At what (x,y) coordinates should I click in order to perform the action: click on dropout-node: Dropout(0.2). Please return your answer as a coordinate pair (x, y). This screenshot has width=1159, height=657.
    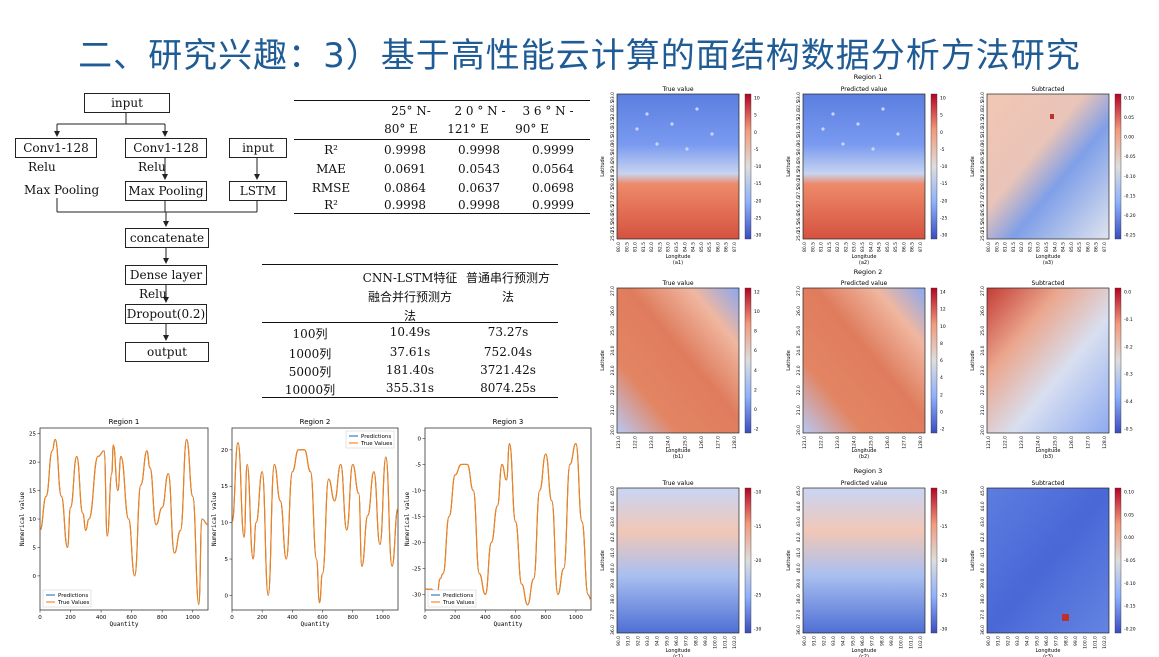
    Looking at the image, I should click on (166, 314).